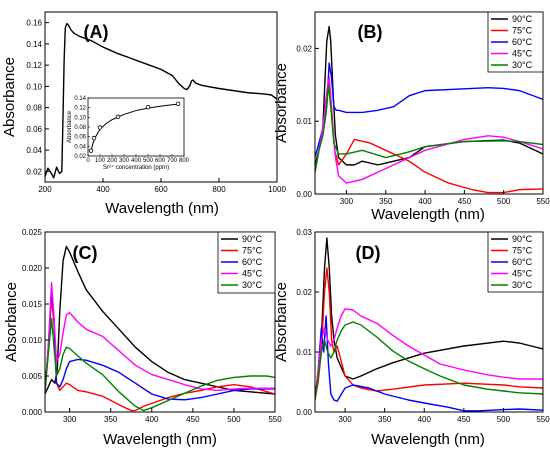 This screenshot has height=454, width=550. I want to click on x-tick-label: 1000, so click(277, 189).